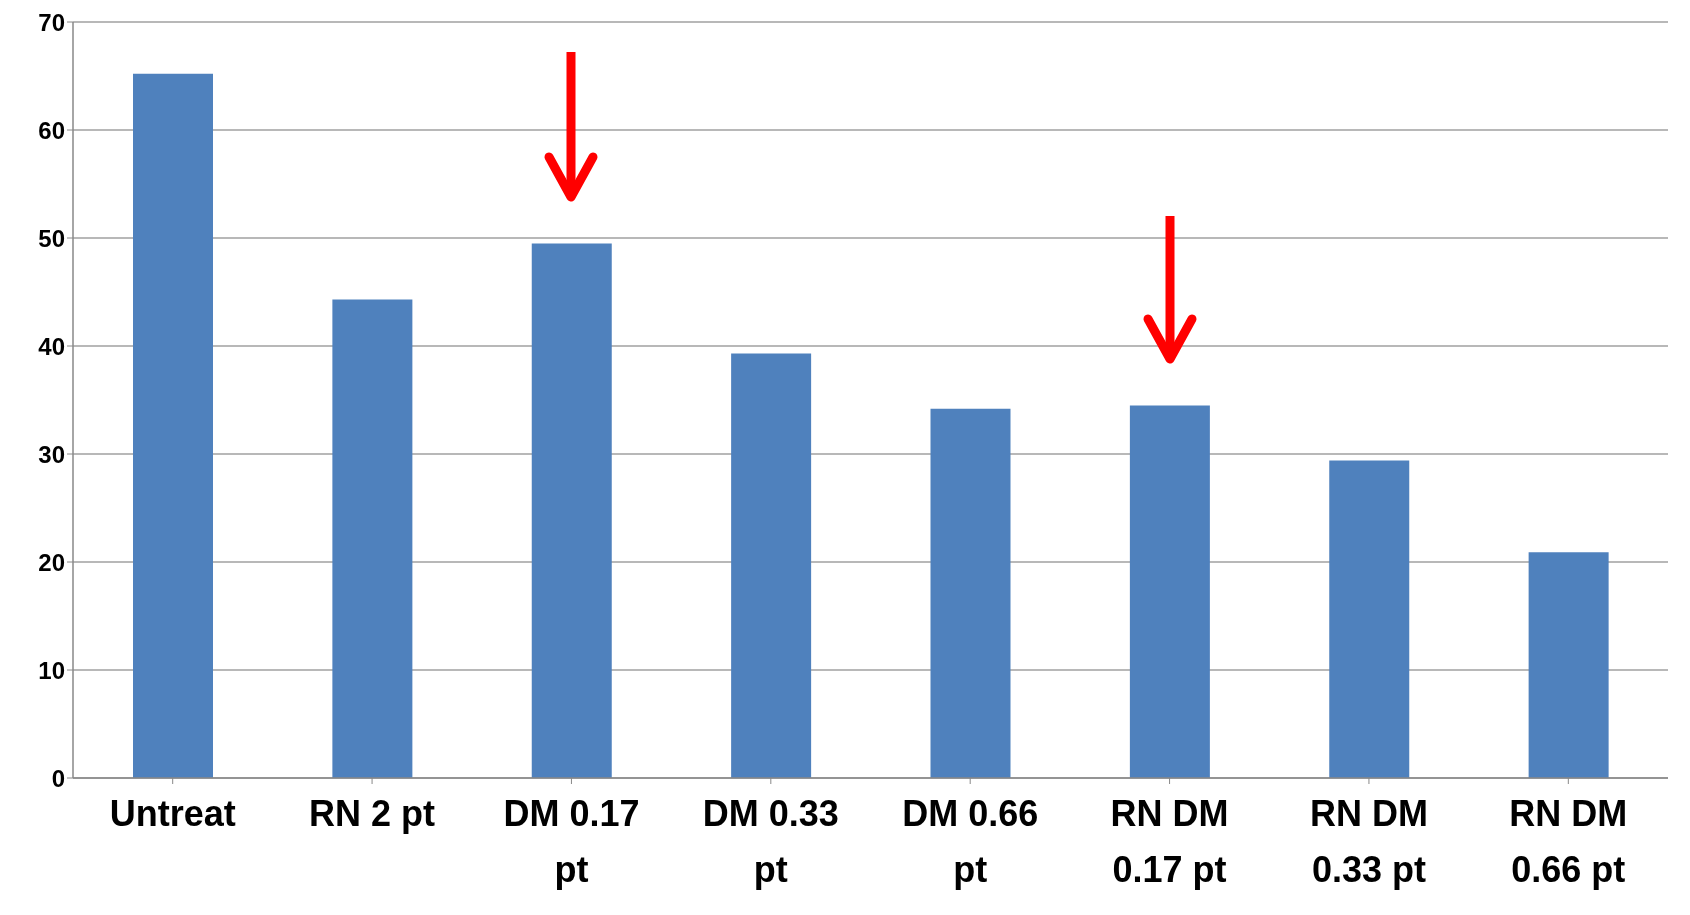 The image size is (1690, 915). Describe the element at coordinates (51, 346) in the screenshot. I see `y-tick-label: 40` at that location.